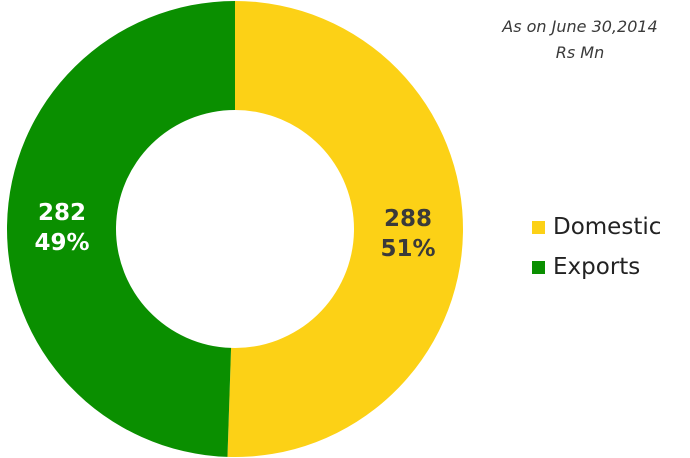 This screenshot has height=458, width=690. What do you see at coordinates (538, 267) in the screenshot?
I see `legend-swatch-exports` at bounding box center [538, 267].